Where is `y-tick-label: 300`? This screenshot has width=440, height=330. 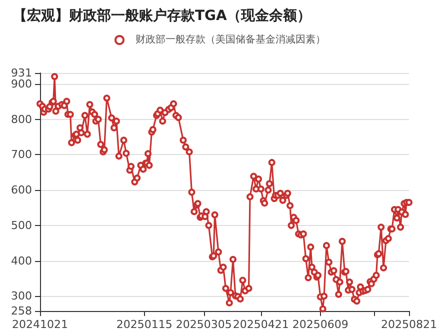 y-tick-label: 300 is located at coordinates (21, 296).